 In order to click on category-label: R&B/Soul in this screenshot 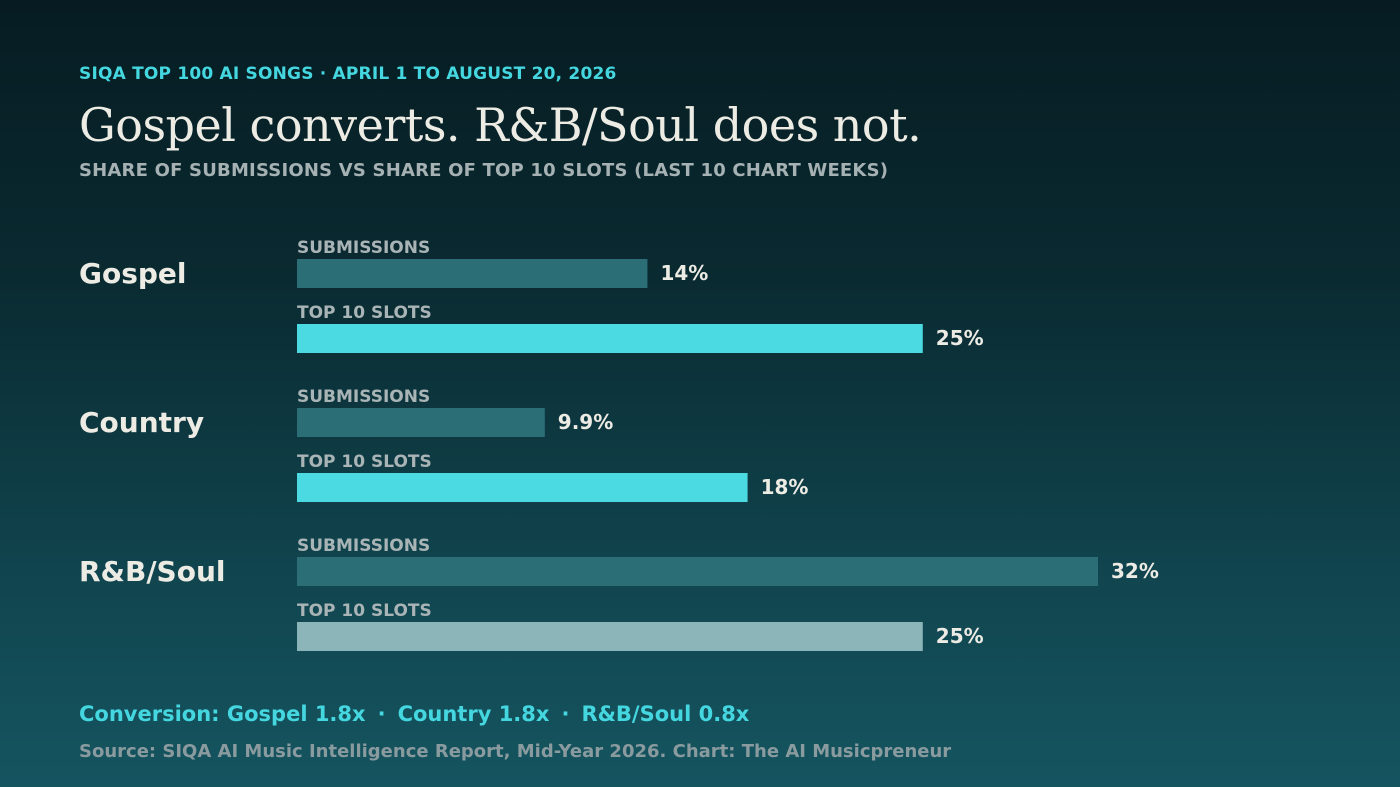, I will do `click(152, 571)`.